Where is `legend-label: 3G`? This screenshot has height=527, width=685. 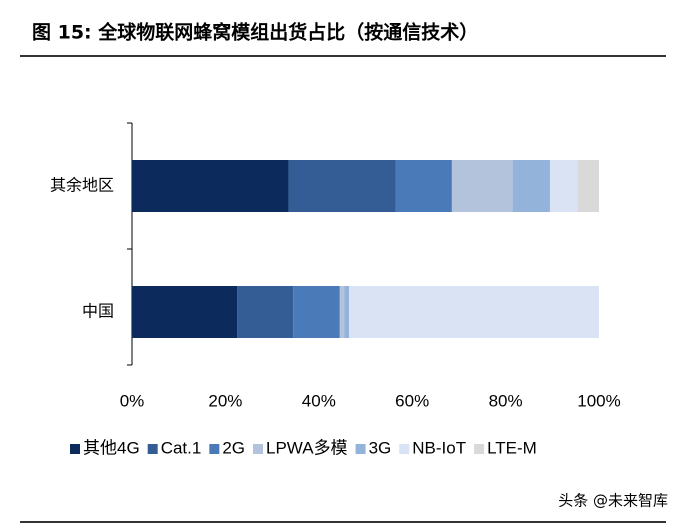 legend-label: 3G is located at coordinates (380, 447).